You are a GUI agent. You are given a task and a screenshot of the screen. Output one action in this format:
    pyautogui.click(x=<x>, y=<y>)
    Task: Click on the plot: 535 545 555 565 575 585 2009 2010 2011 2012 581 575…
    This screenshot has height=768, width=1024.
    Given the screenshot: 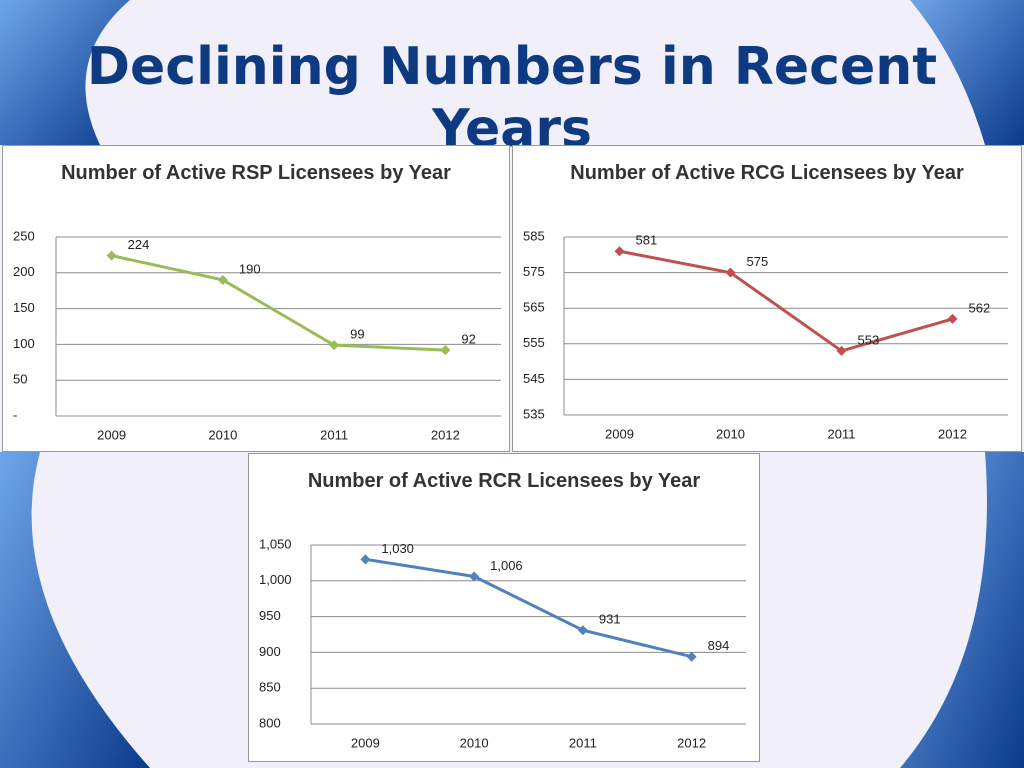 What is the action you would take?
    pyautogui.click(x=765, y=334)
    